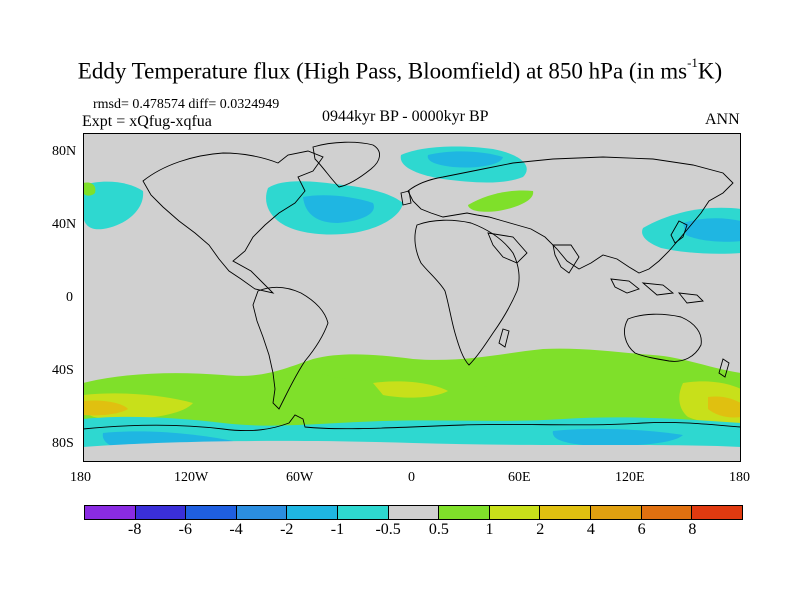 Image resolution: width=800 pixels, height=600 pixels. Describe the element at coordinates (413, 532) in the screenshot. I see `colorbar-labels: -8 -6 -4 -2 -1 -0.5 0.5 1 2 4 6 8` at that location.